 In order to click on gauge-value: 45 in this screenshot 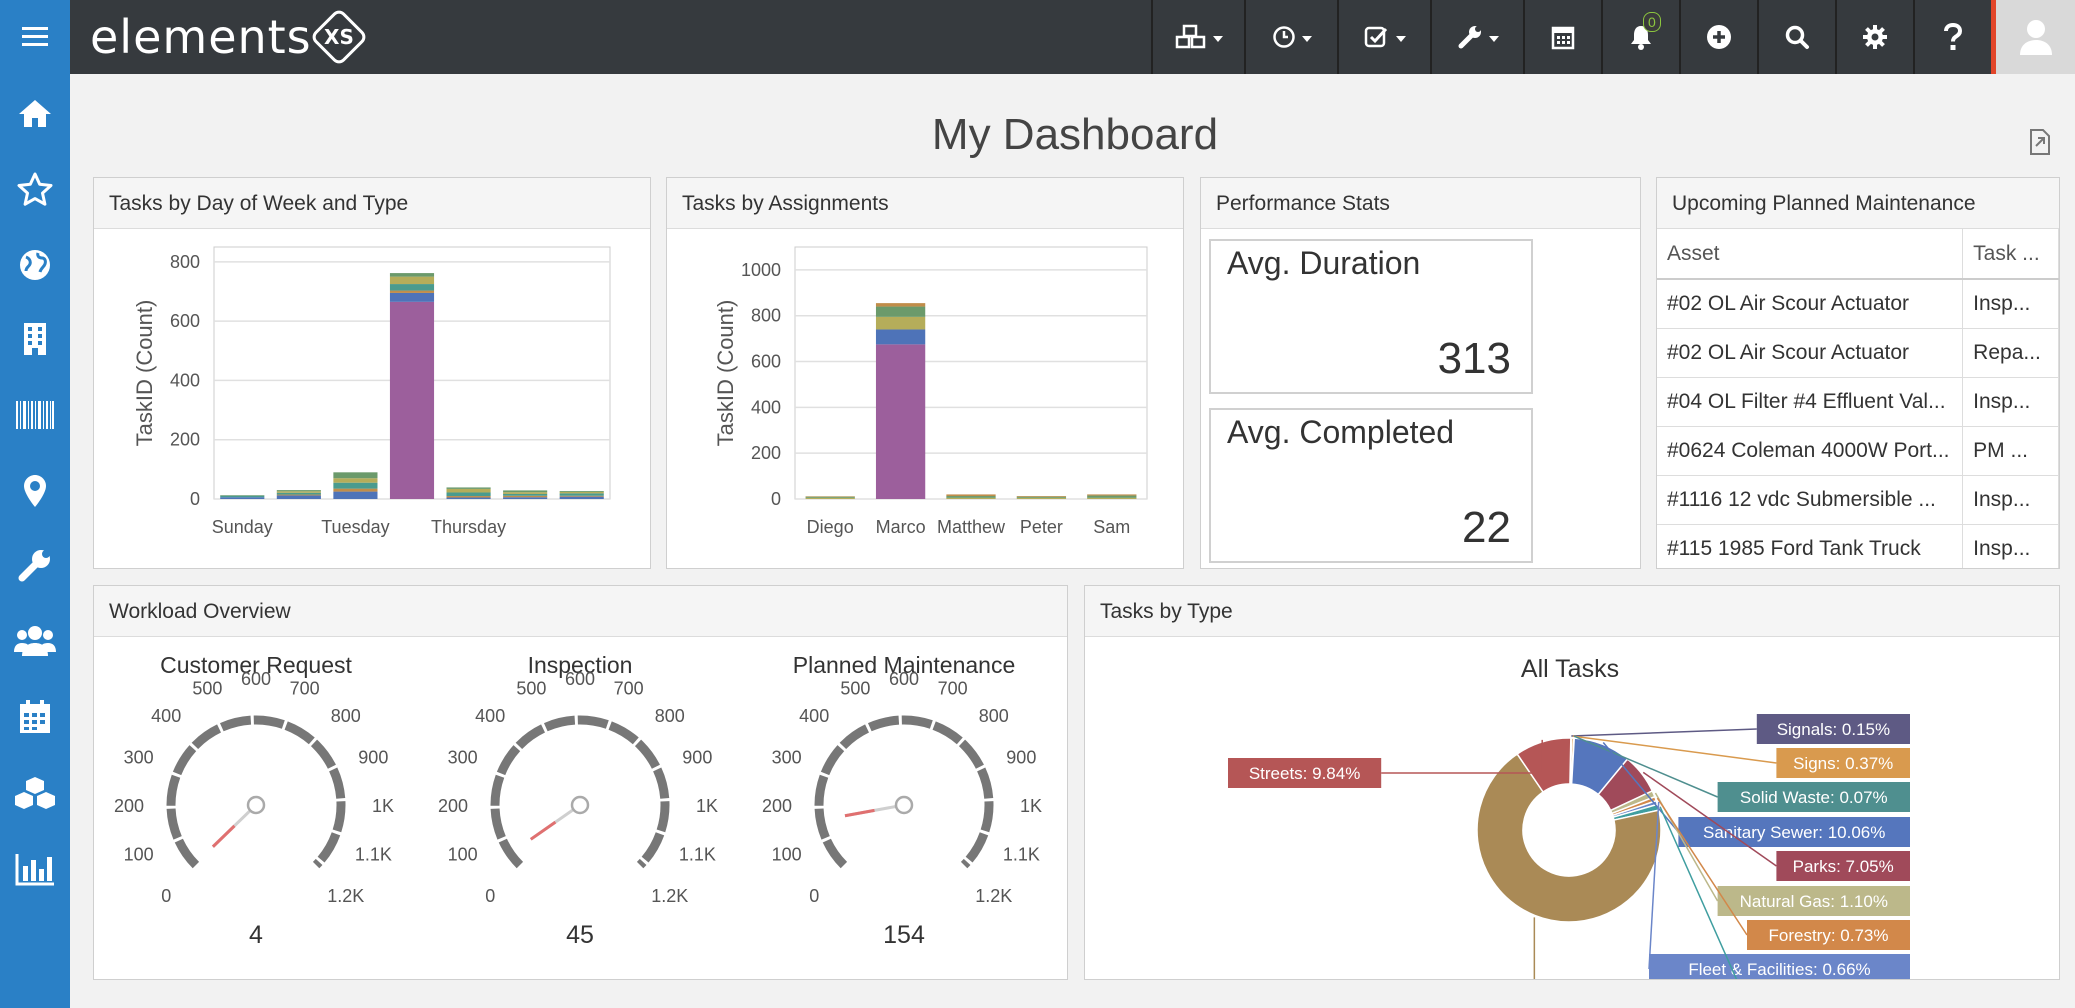, I will do `click(580, 935)`.